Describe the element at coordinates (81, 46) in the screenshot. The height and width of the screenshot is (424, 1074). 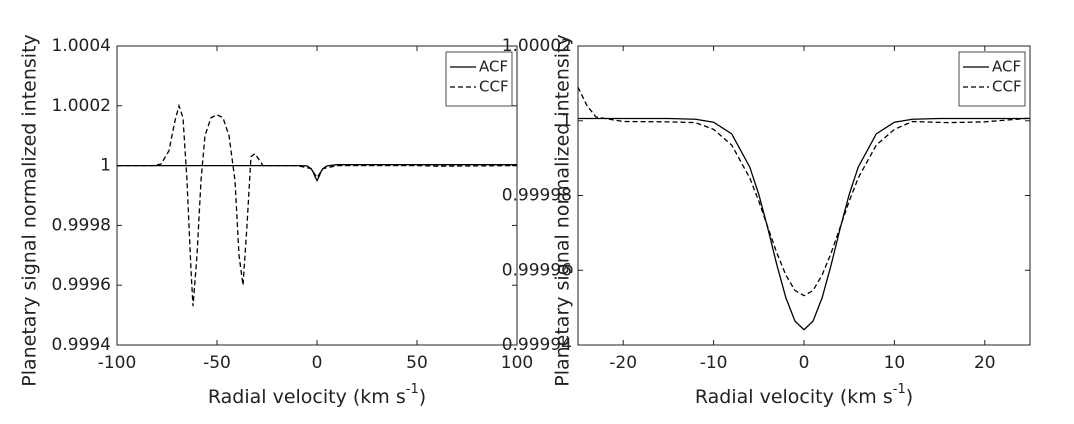
I see `y-tick-label: 1.0004` at that location.